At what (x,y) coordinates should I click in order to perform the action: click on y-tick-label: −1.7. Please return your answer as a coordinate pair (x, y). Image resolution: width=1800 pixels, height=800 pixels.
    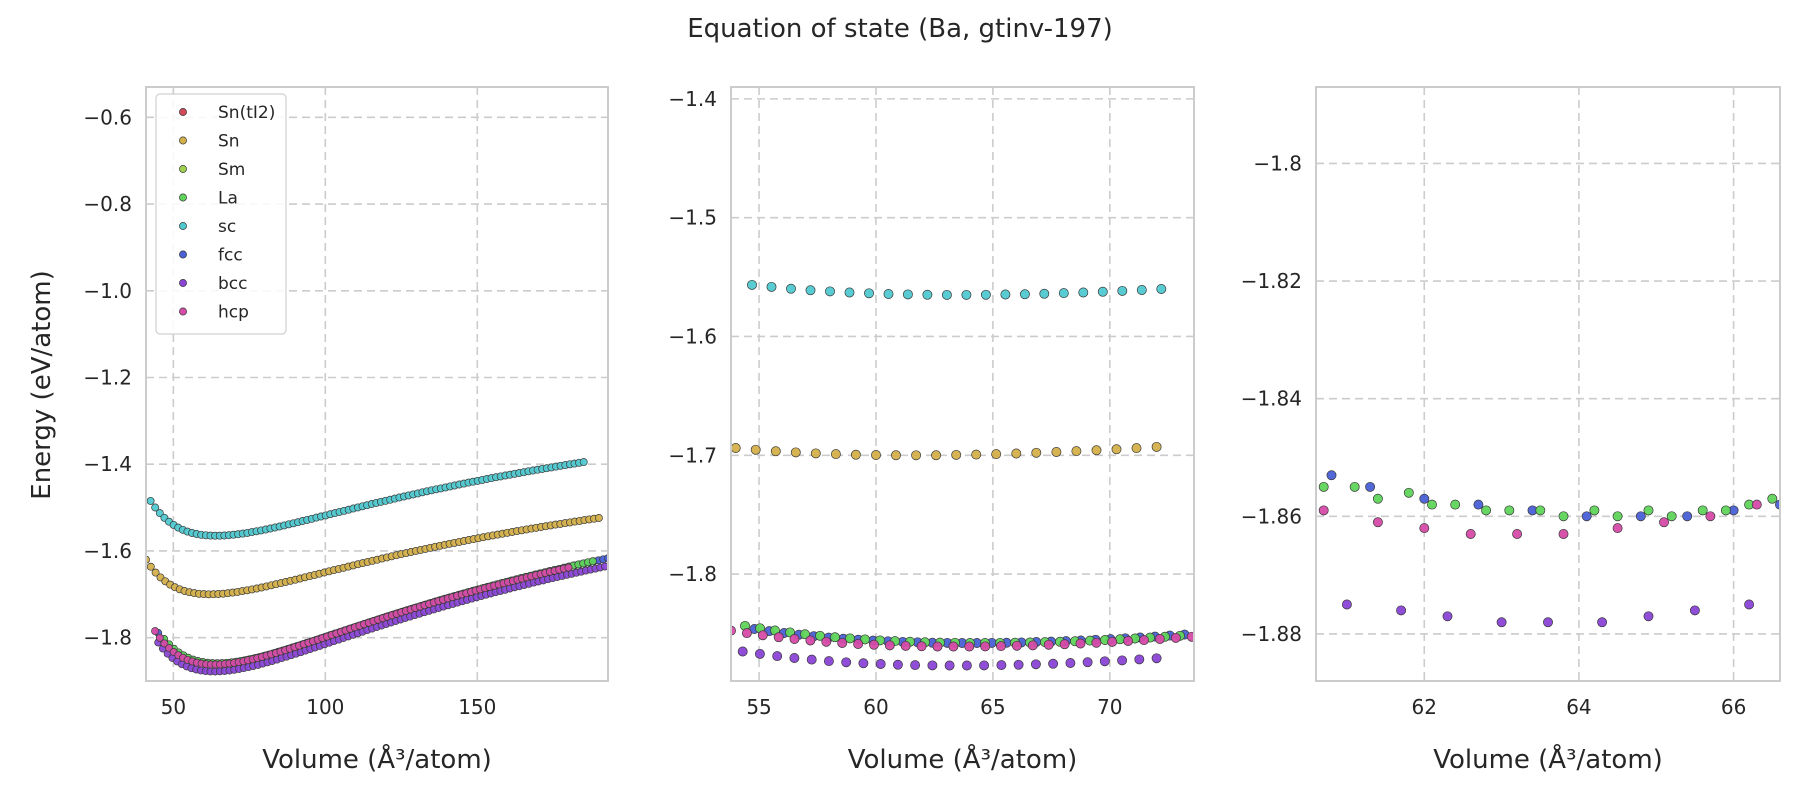
    Looking at the image, I should click on (692, 455).